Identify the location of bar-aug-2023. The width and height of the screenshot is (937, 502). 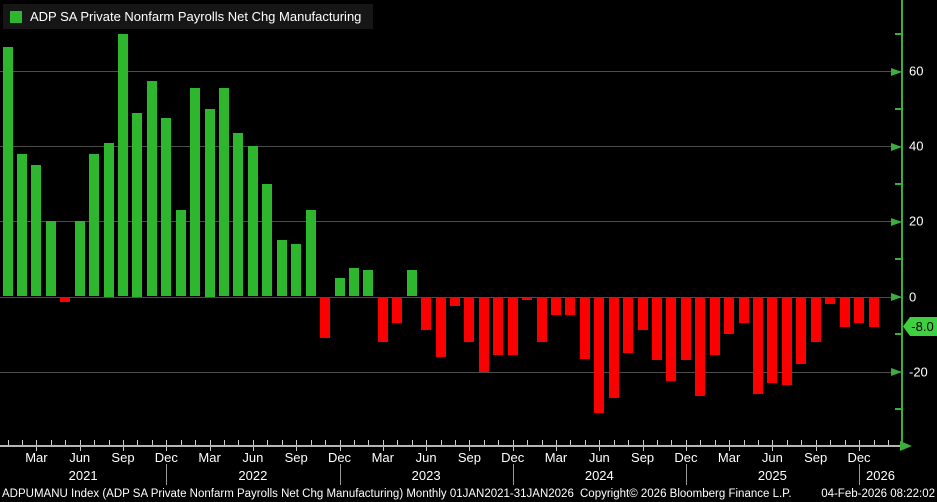
(454, 301).